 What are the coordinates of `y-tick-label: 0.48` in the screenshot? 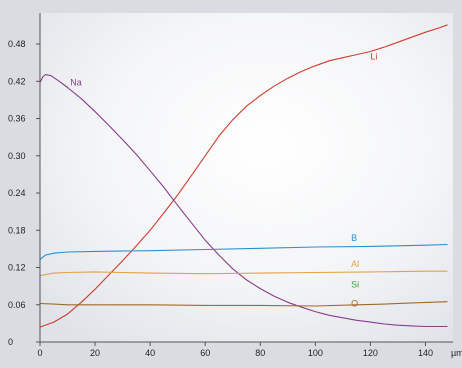 It's located at (17, 44).